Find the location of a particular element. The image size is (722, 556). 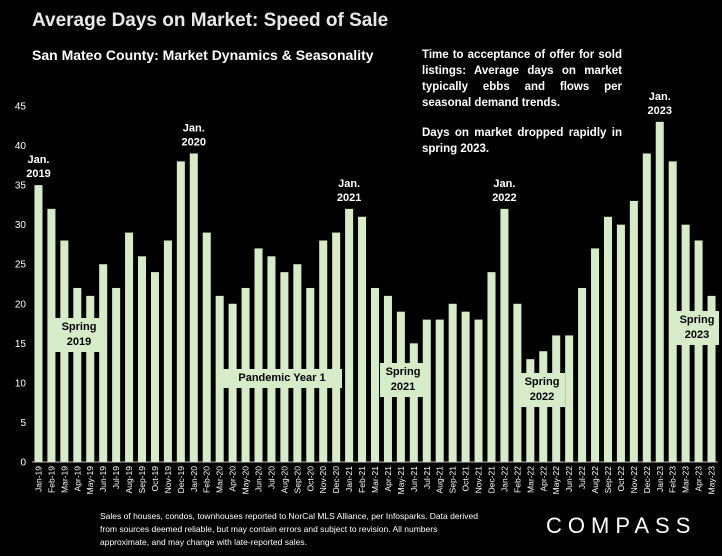

x-tick-label: Sep-22 is located at coordinates (608, 480).